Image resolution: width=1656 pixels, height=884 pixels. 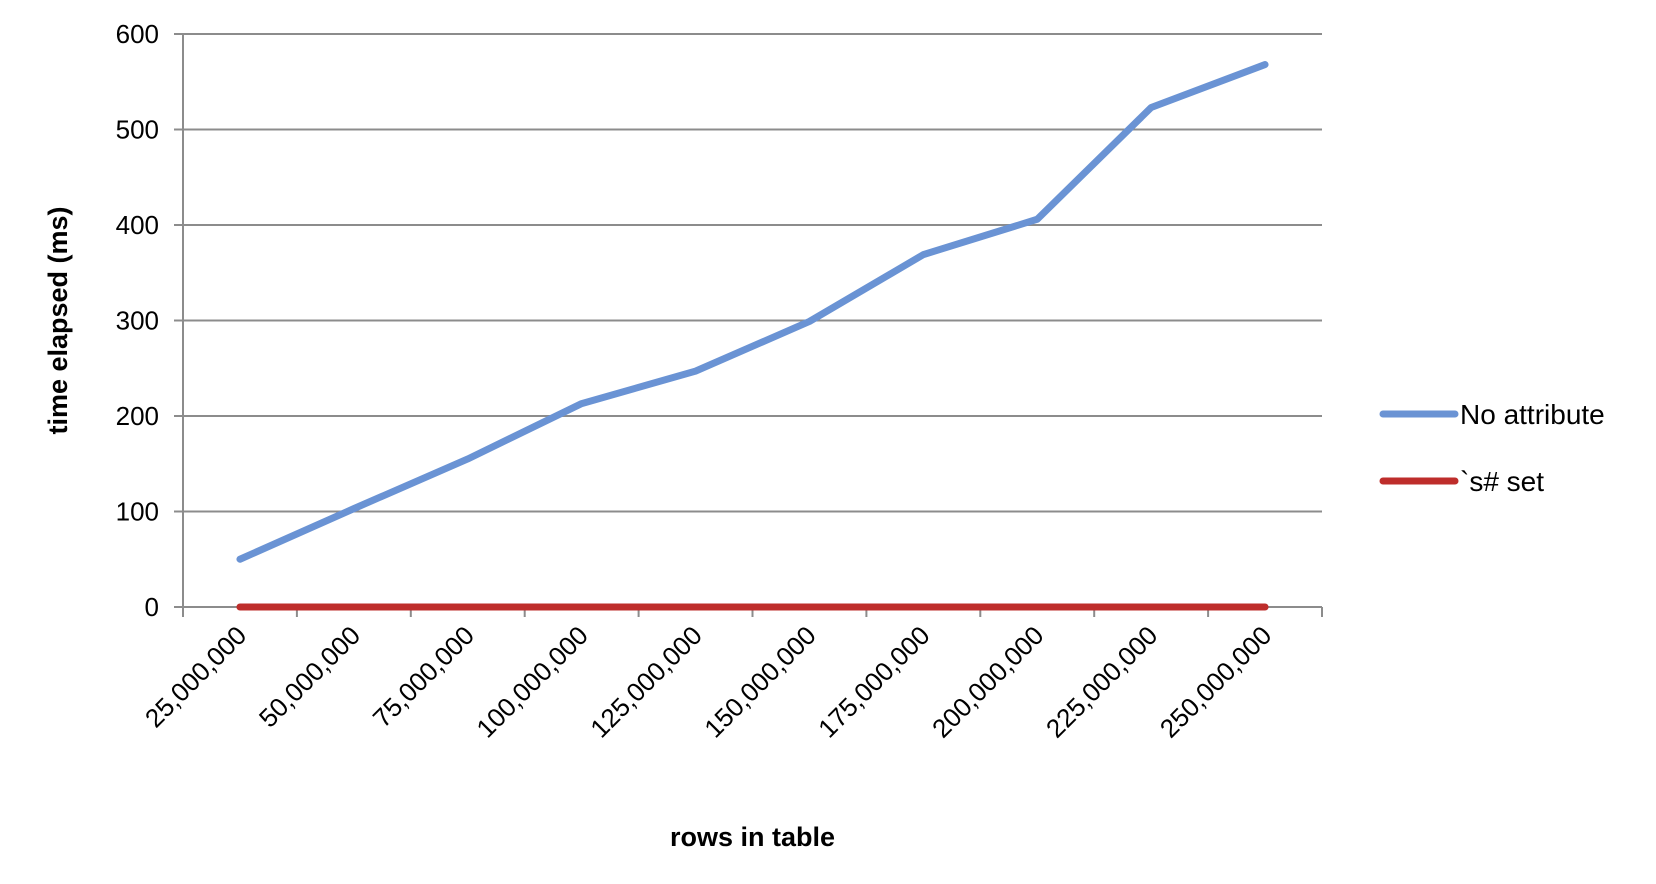 I want to click on x-axis-title: rows in table, so click(x=752, y=837).